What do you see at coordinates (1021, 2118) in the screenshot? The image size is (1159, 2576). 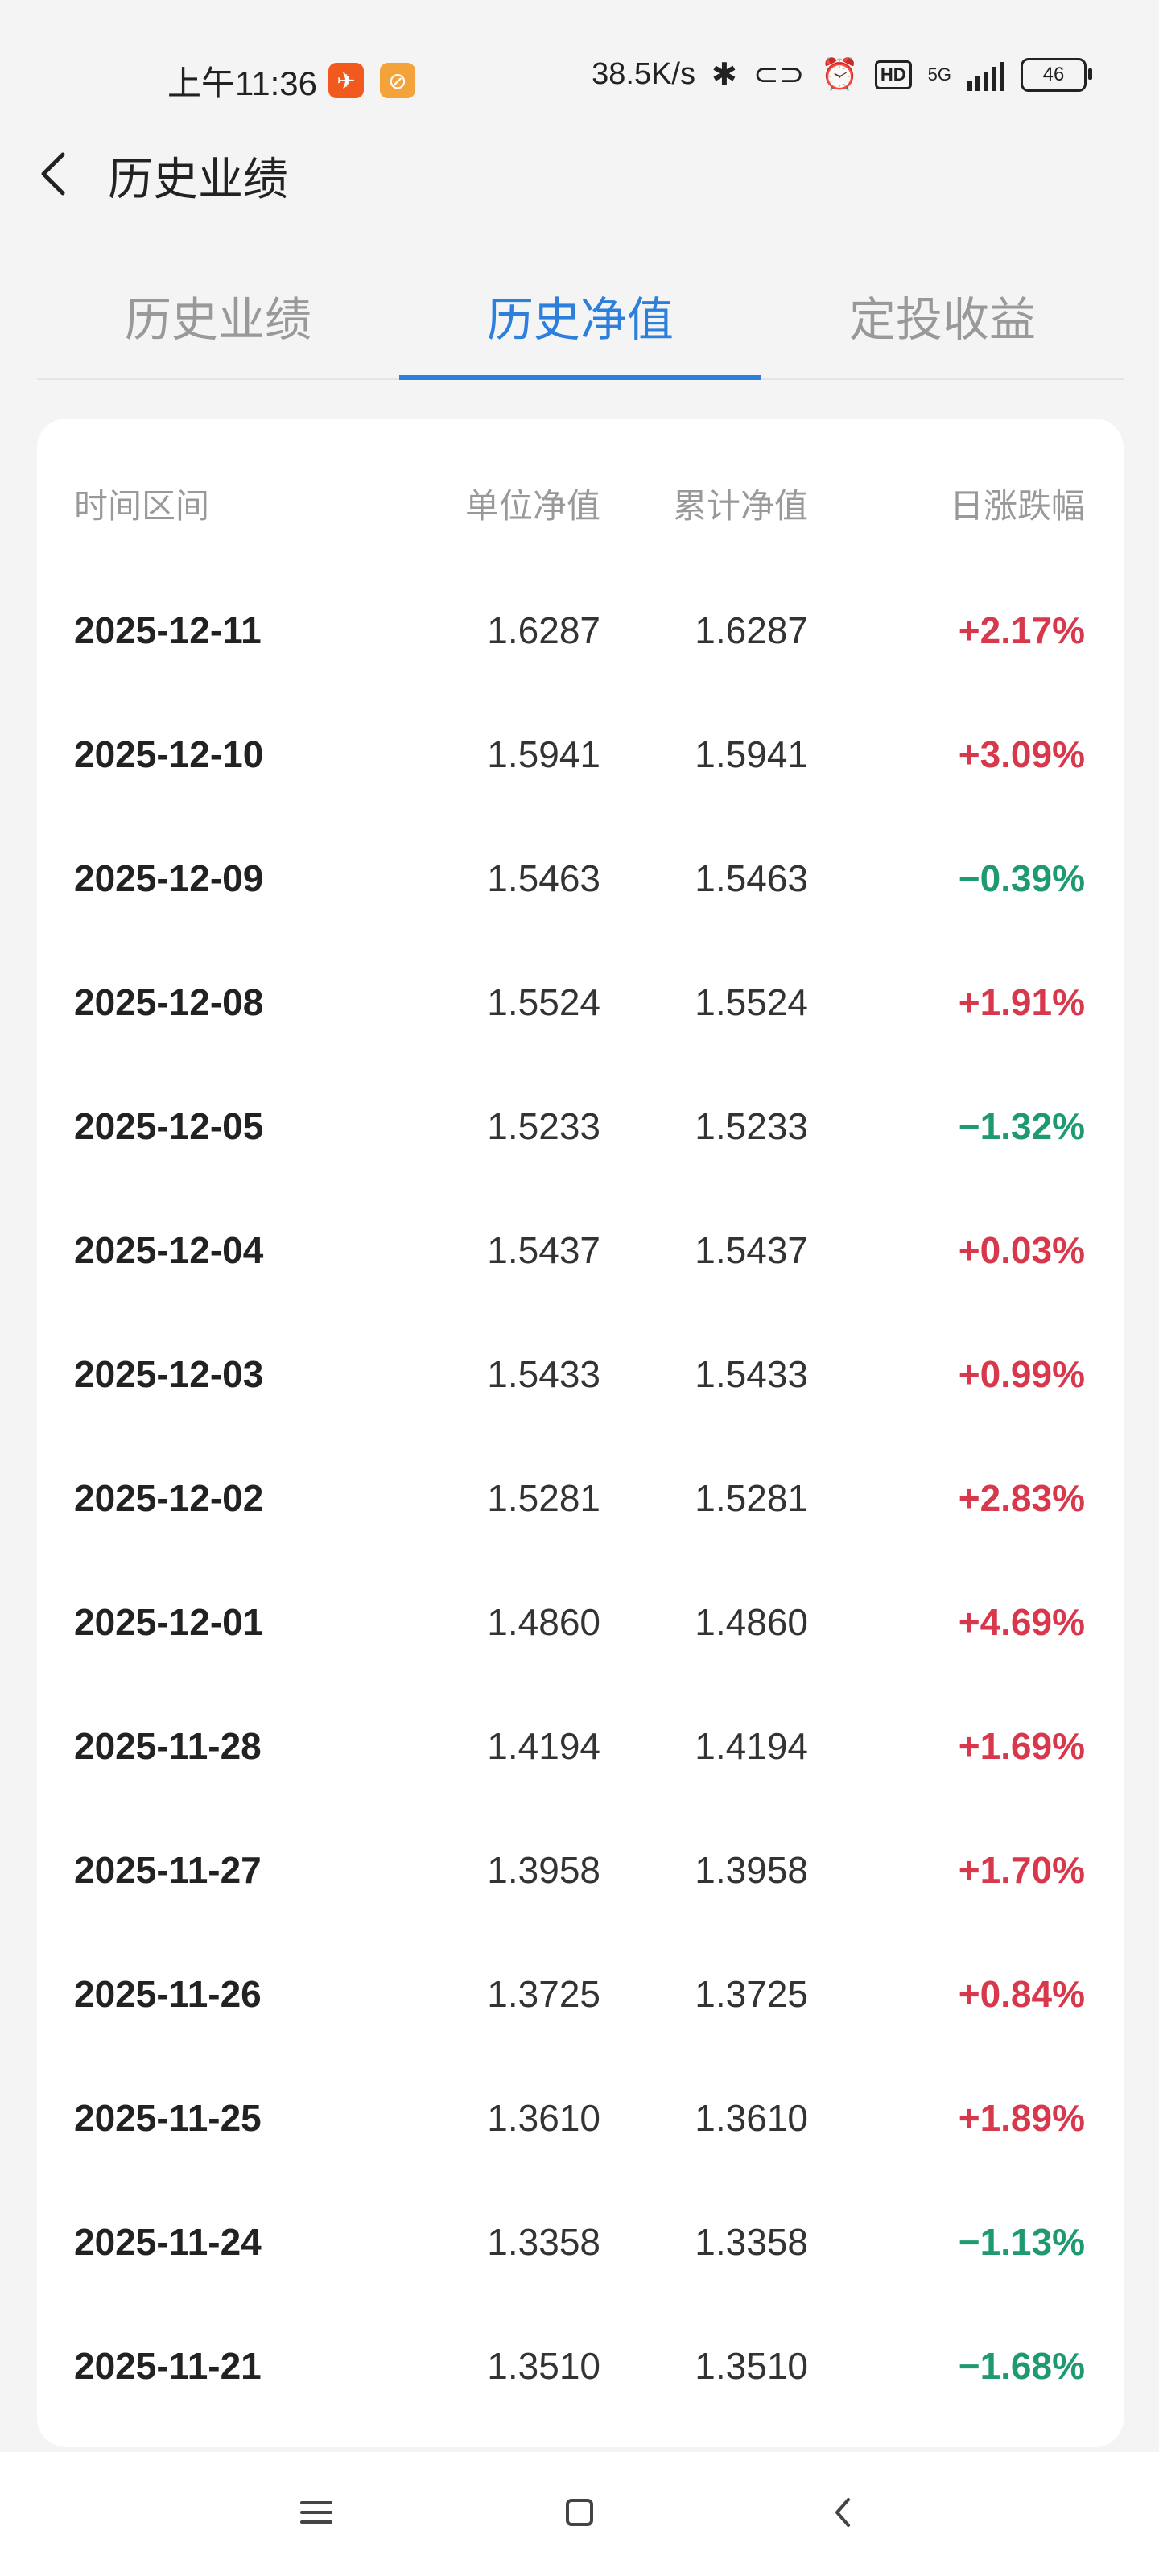 I see `row-change: +1.89%` at bounding box center [1021, 2118].